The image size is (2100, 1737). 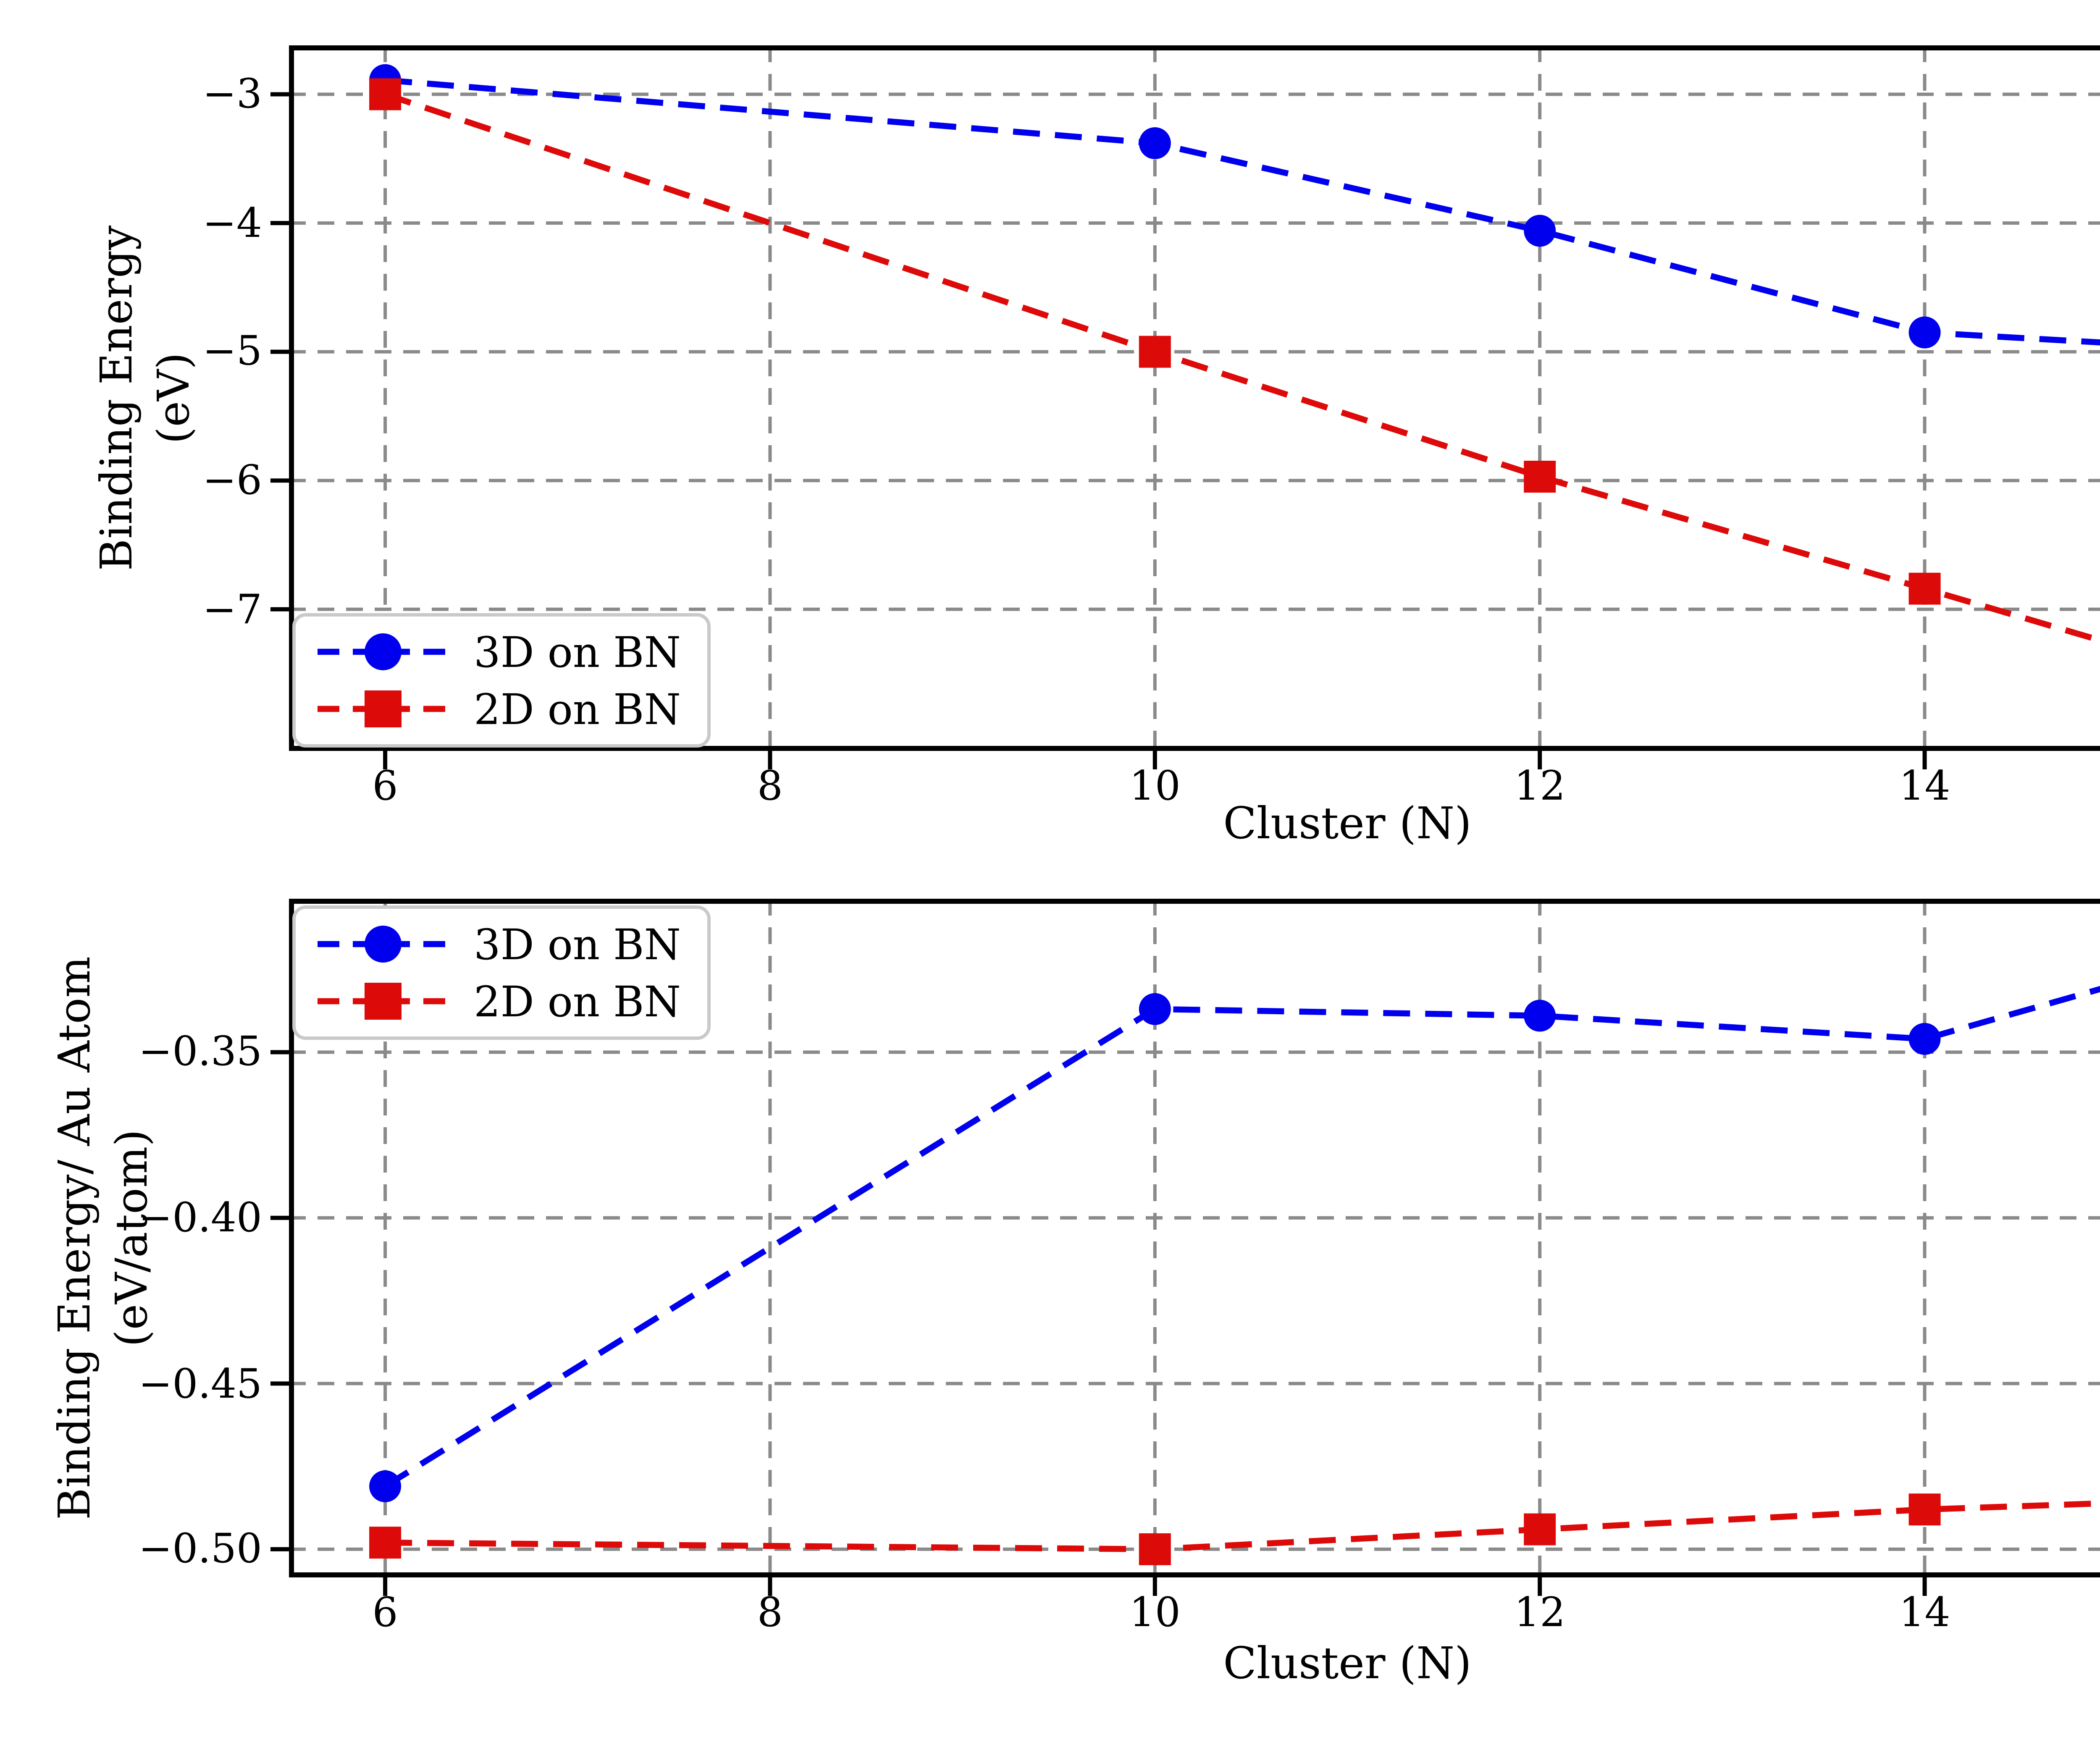 What do you see at coordinates (200, 1549) in the screenshot?
I see `y-tick-label: −0.50` at bounding box center [200, 1549].